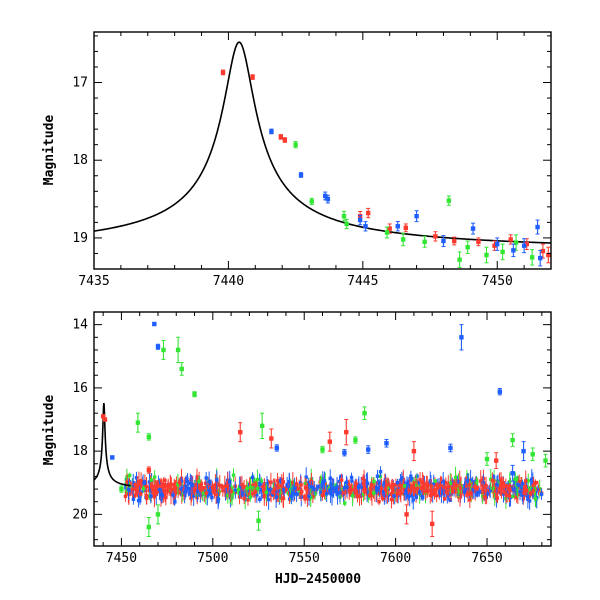  I want to click on top-xtick-label: 7445, so click(362, 281).